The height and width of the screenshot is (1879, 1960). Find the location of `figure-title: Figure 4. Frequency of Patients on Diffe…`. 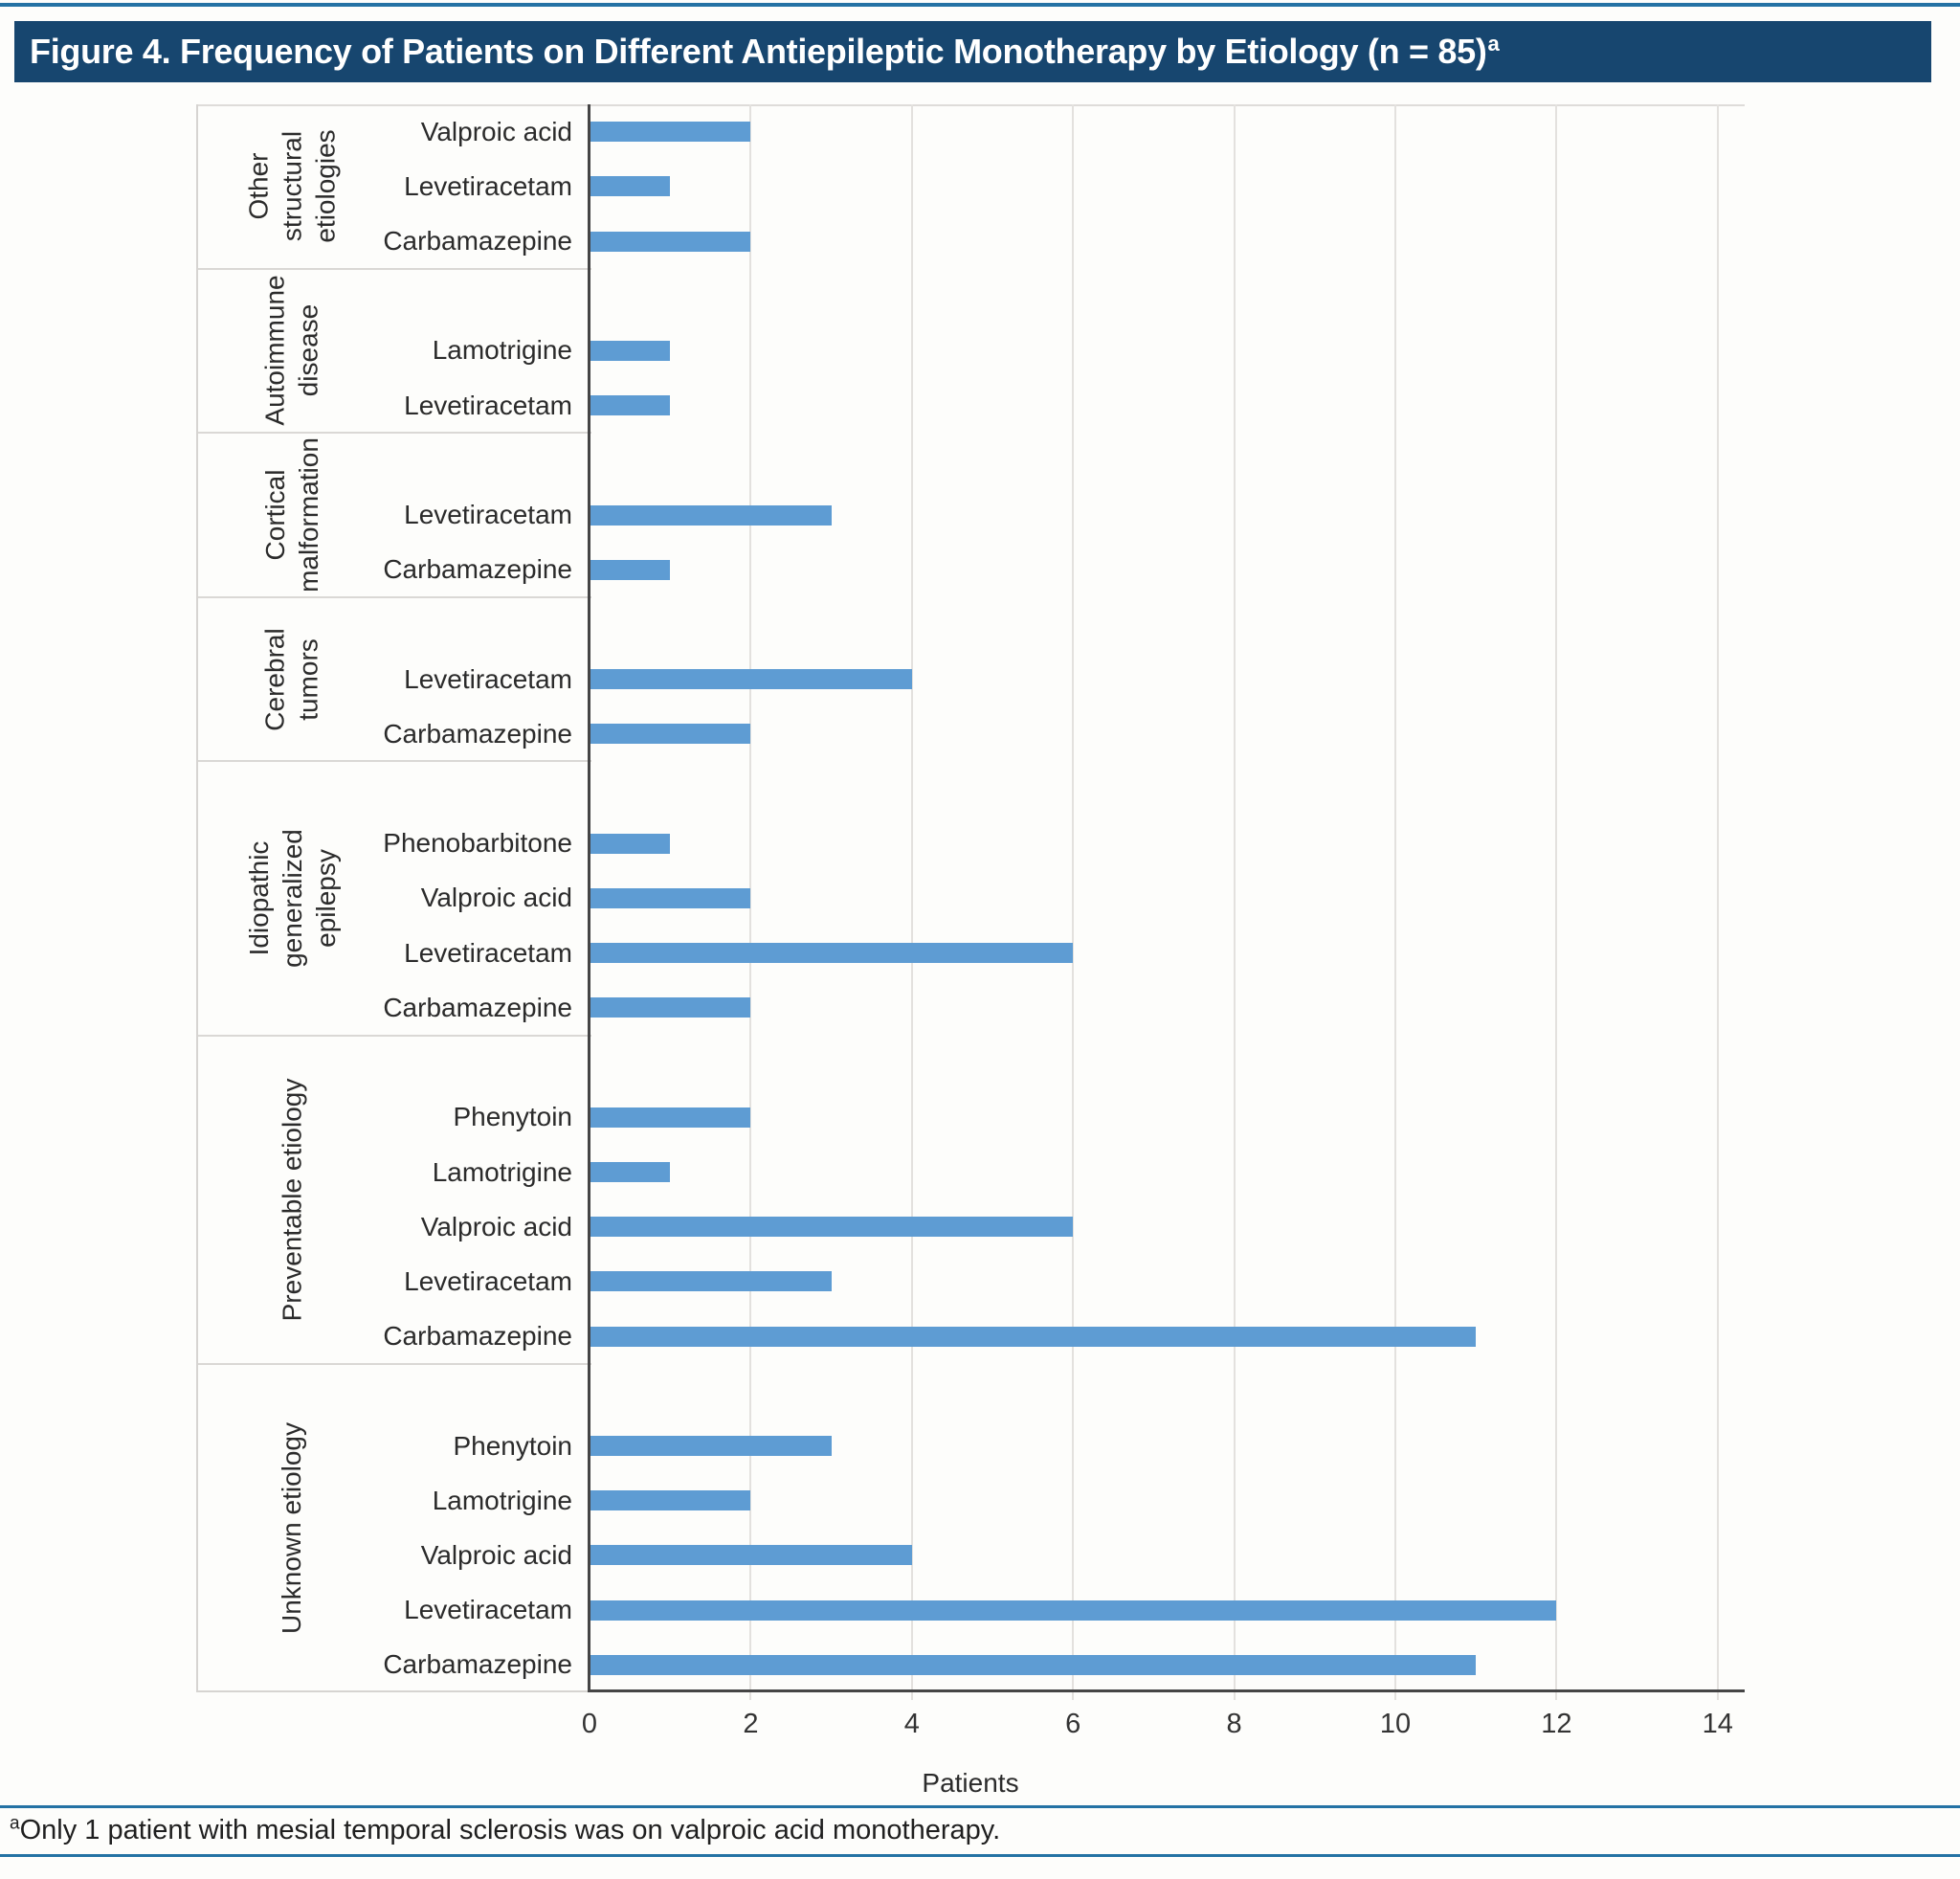

figure-title: Figure 4. Frequency of Patients on Diffe… is located at coordinates (765, 51).